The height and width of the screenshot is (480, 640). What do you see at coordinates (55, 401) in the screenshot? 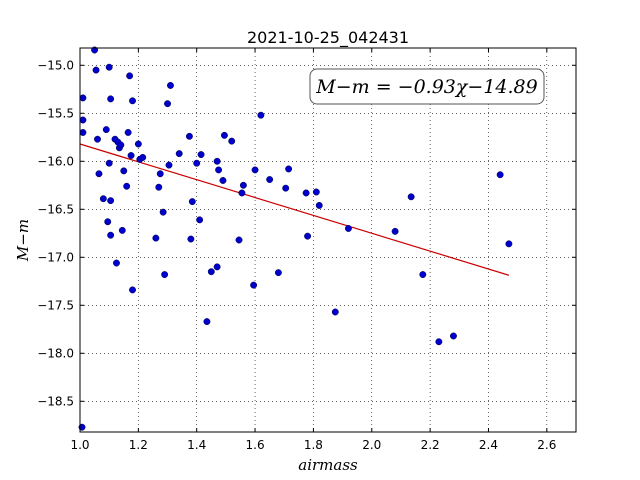
I see `y-tick-label: −18.5` at bounding box center [55, 401].